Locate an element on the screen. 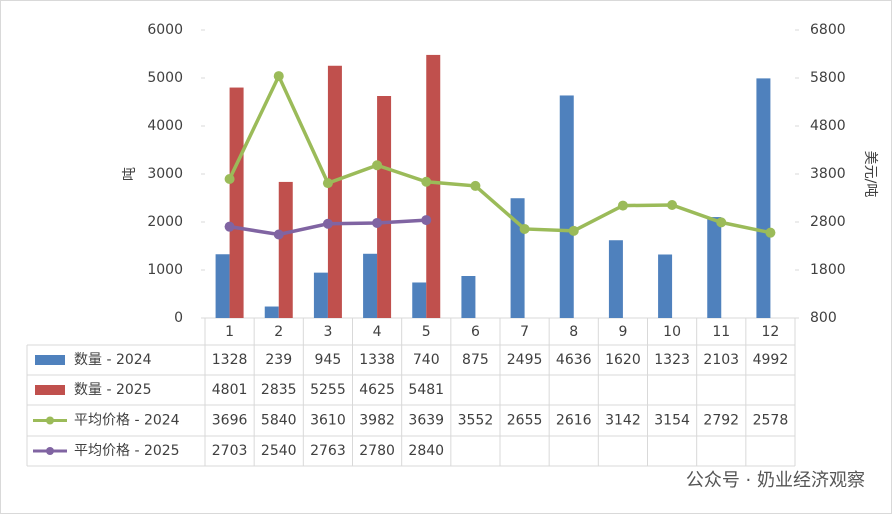  table-cell: 5481 is located at coordinates (426, 390).